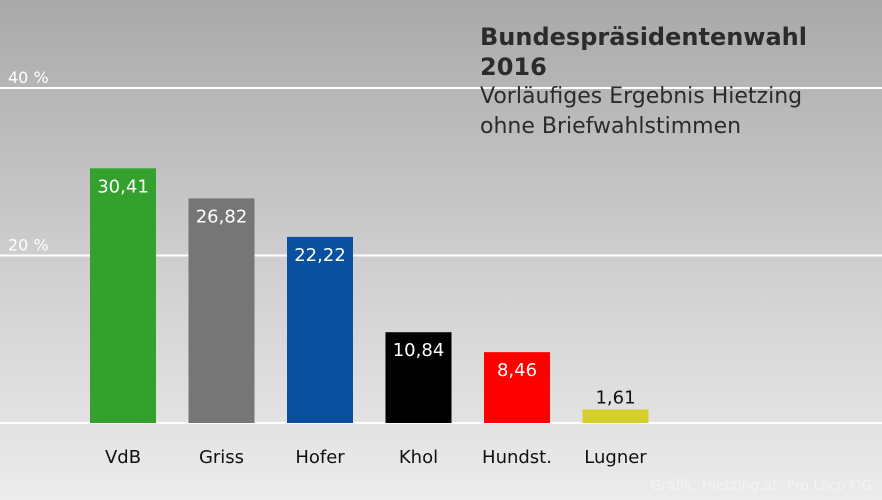 The image size is (882, 500). Describe the element at coordinates (123, 186) in the screenshot. I see `data-label: 30,41` at that location.